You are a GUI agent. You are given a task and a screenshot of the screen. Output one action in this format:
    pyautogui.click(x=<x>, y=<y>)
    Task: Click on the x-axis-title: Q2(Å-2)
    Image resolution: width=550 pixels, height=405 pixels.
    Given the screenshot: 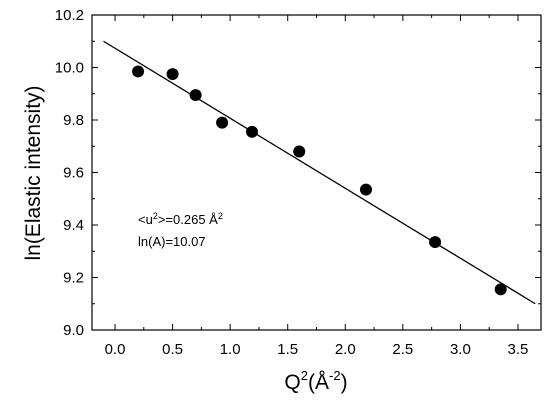 What is the action you would take?
    pyautogui.click(x=315, y=381)
    